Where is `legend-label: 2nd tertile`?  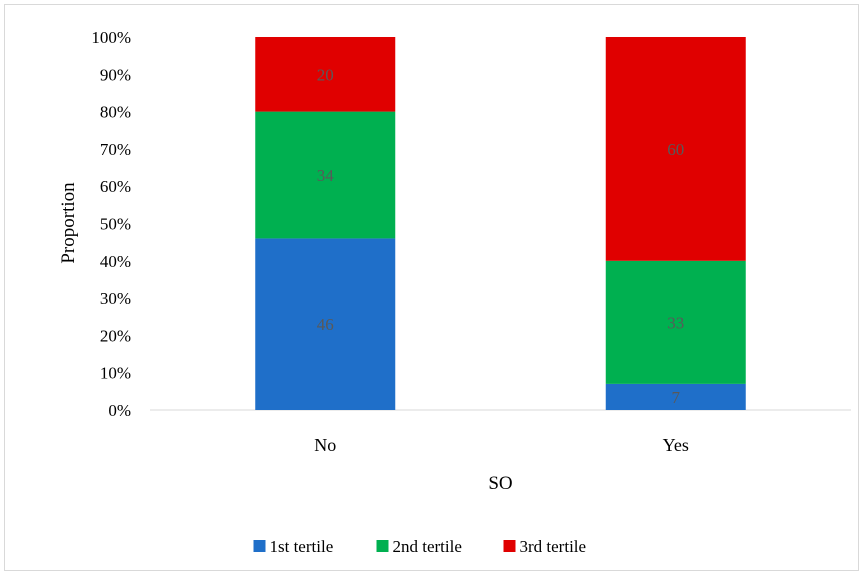
legend-label: 2nd tertile is located at coordinates (427, 546).